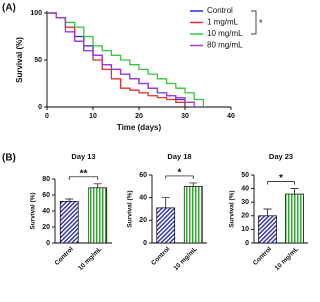  What do you see at coordinates (179, 156) in the screenshot?
I see `chart-title: Day 18` at bounding box center [179, 156].